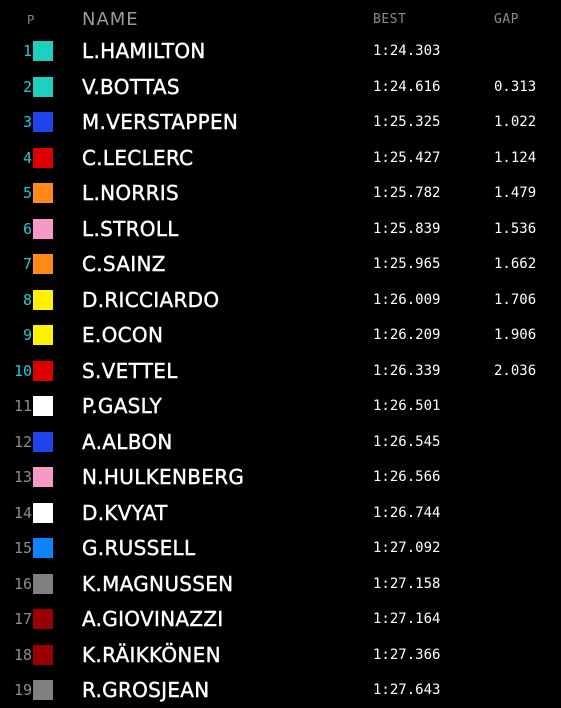  I want to click on best-lap-time: 1:26.209, so click(407, 335).